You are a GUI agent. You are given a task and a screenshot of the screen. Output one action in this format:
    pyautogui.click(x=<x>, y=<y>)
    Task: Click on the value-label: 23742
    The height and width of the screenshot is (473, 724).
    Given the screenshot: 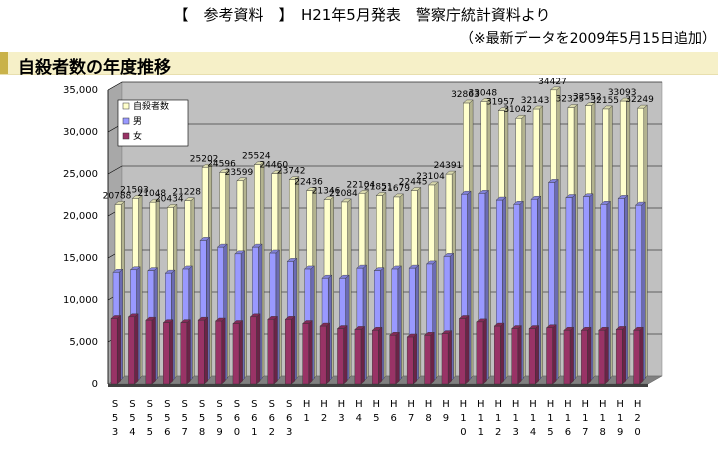 What is the action you would take?
    pyautogui.click(x=291, y=172)
    